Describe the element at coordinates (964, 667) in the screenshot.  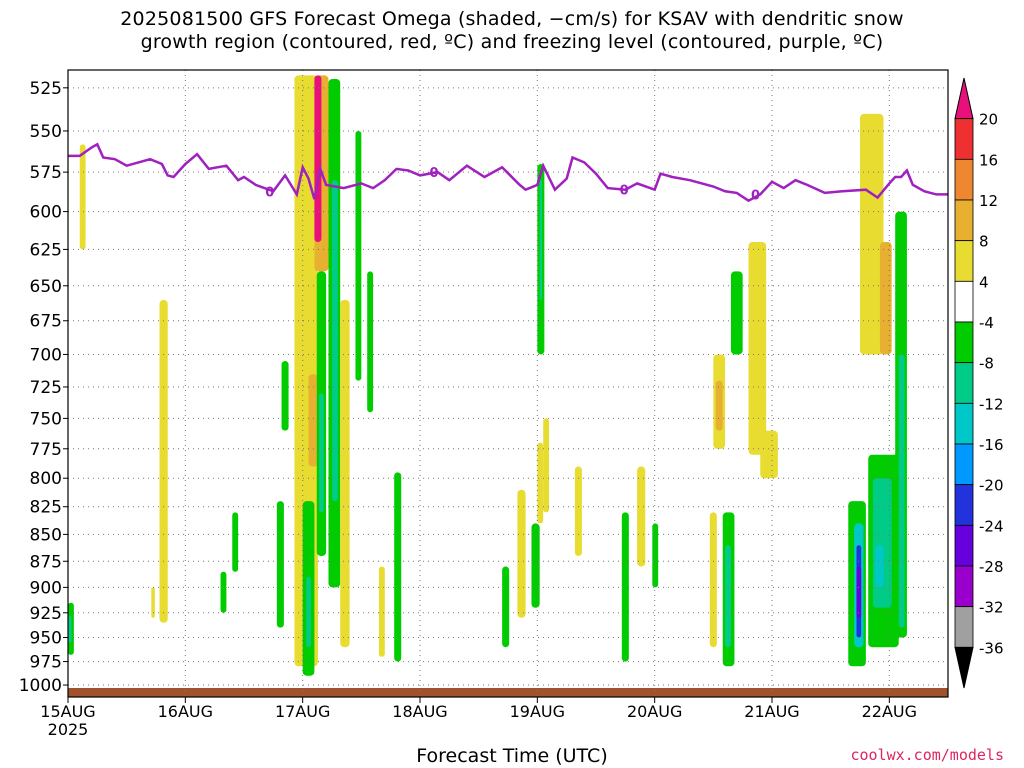
I see `colorbar-cap-bottom` at that location.